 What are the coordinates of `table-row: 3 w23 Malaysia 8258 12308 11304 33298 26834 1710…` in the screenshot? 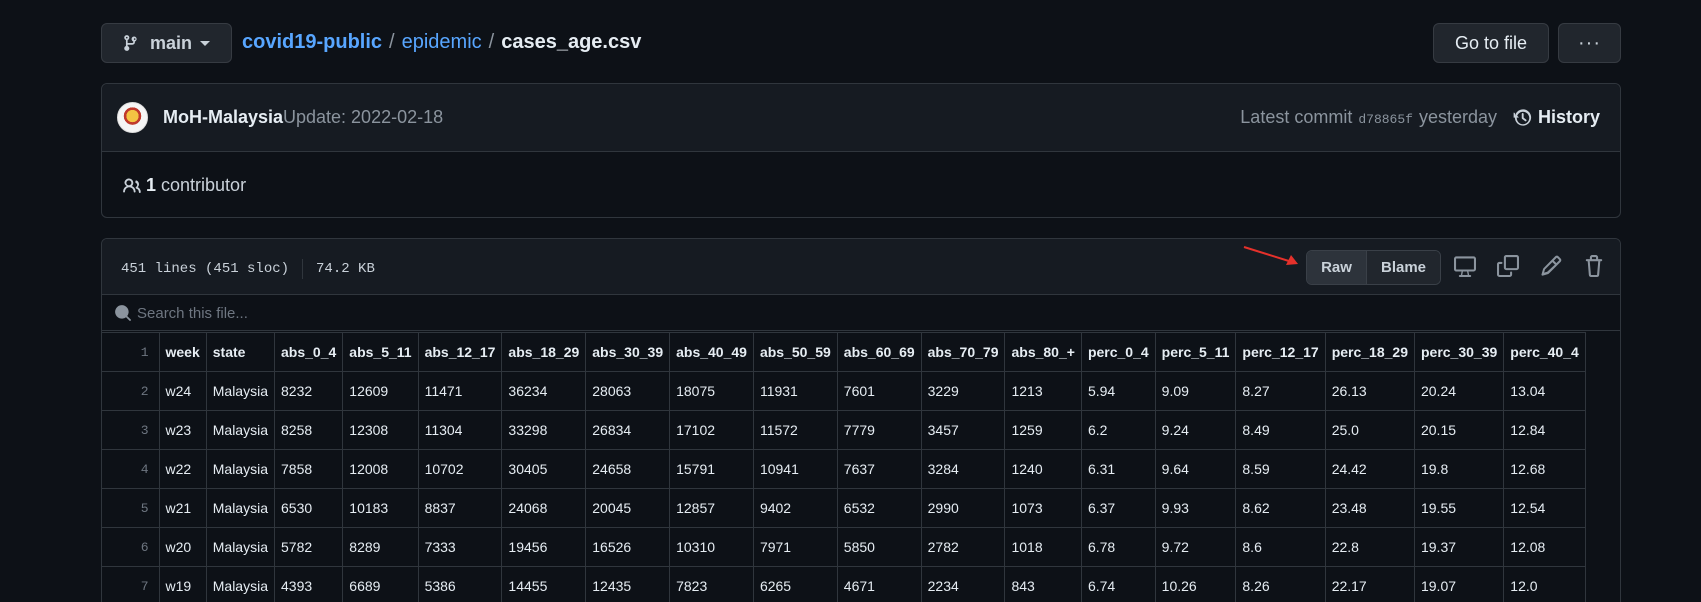 It's located at (844, 430).